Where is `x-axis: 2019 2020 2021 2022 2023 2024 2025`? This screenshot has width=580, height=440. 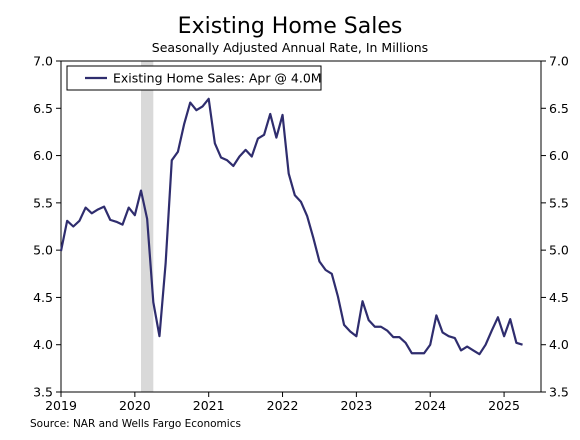 x-axis: 2019 2020 2021 2022 2023 2024 2025 is located at coordinates (282, 402).